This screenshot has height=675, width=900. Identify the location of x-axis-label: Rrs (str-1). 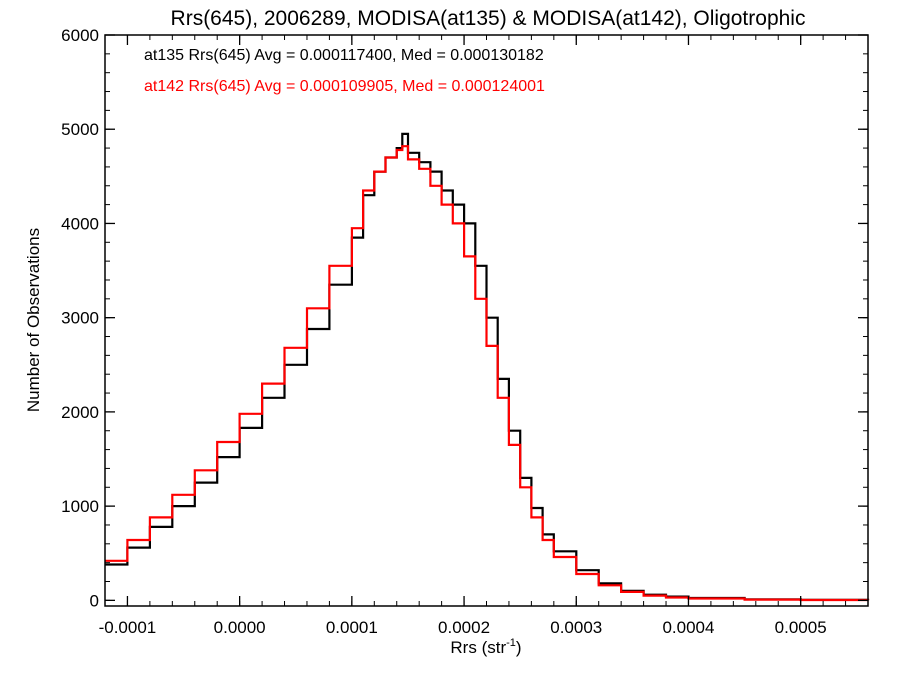
(485, 647).